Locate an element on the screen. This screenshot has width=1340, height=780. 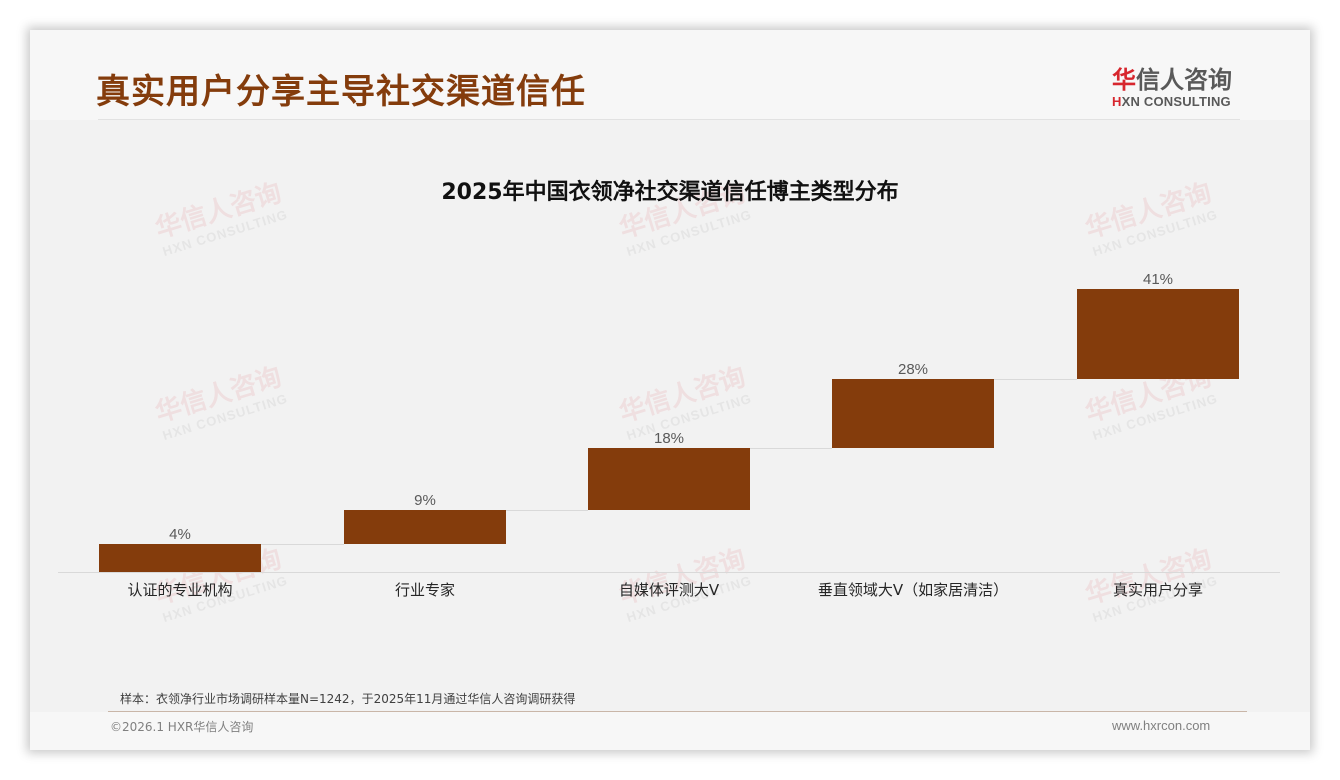
chart-title: 2025年中国衣领净社交渠道信任博主类型分布 is located at coordinates (670, 192).